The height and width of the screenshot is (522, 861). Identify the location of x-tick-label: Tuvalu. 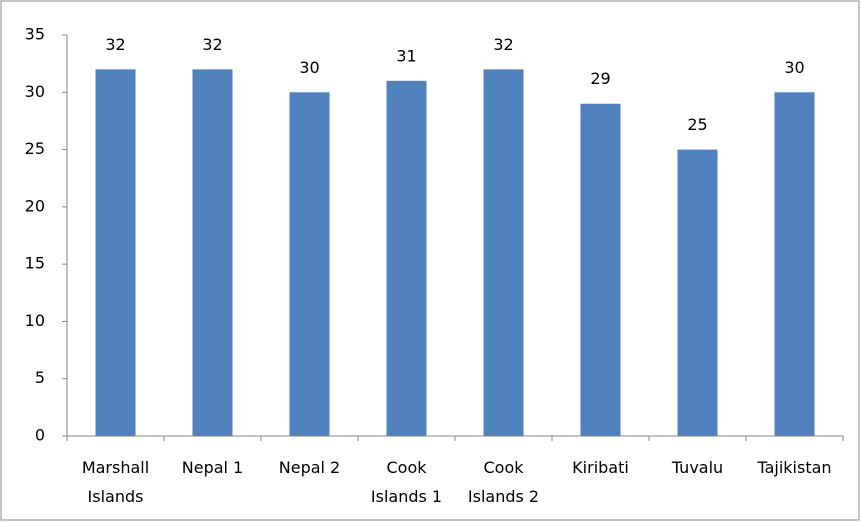
(697, 467).